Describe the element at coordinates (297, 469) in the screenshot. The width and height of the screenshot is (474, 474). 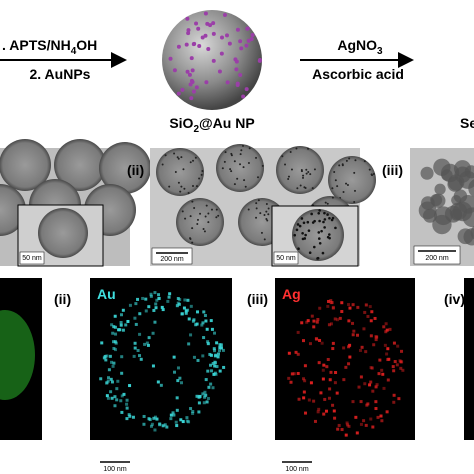
I see `scale-label: 100 nm` at that location.